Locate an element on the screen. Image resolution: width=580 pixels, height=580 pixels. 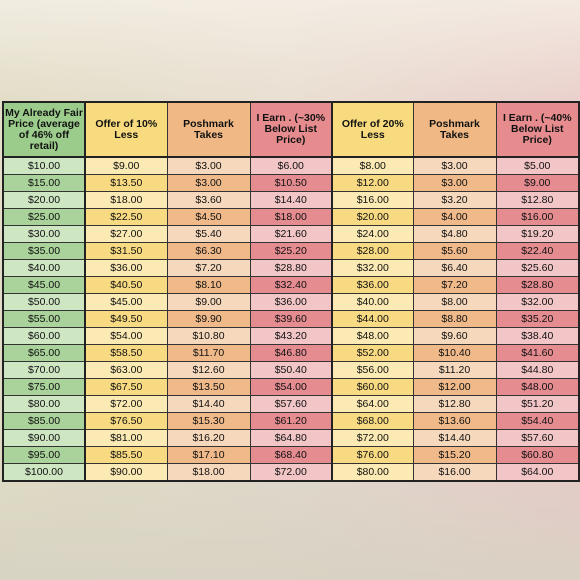
earn-40-cell: $41.60 is located at coordinates (537, 353).